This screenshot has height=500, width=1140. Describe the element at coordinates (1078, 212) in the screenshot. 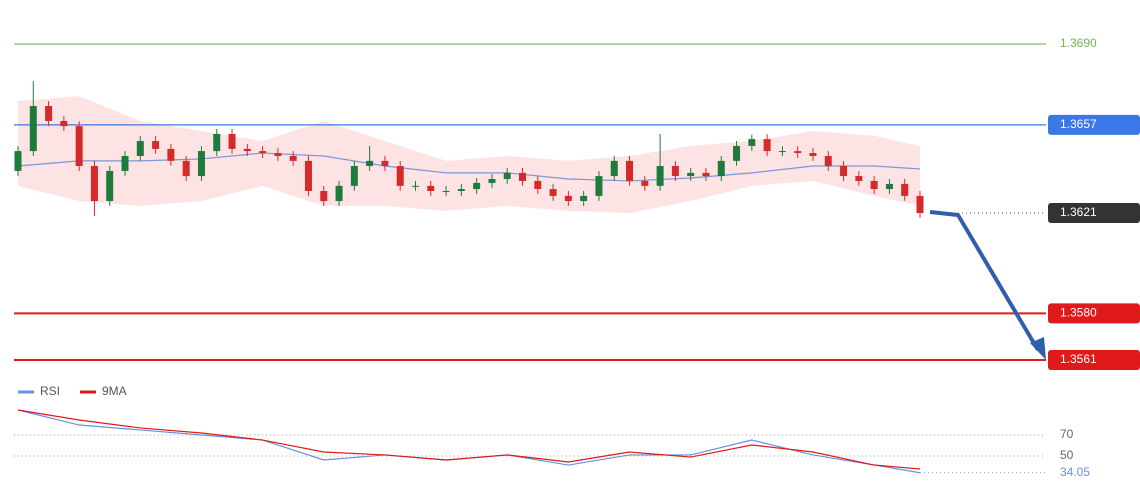

I see `price-label: 1.3621` at that location.